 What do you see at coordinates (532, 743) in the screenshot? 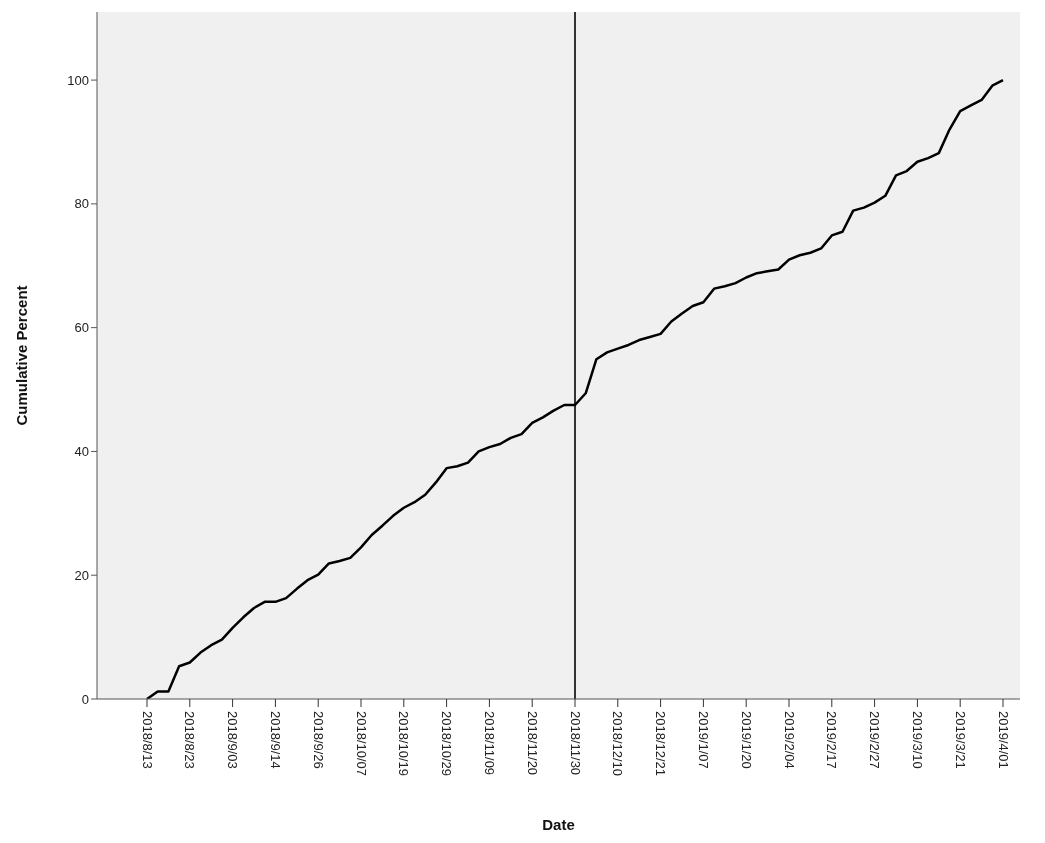
I see `x-tick-label: 2018/11/20` at bounding box center [532, 743].